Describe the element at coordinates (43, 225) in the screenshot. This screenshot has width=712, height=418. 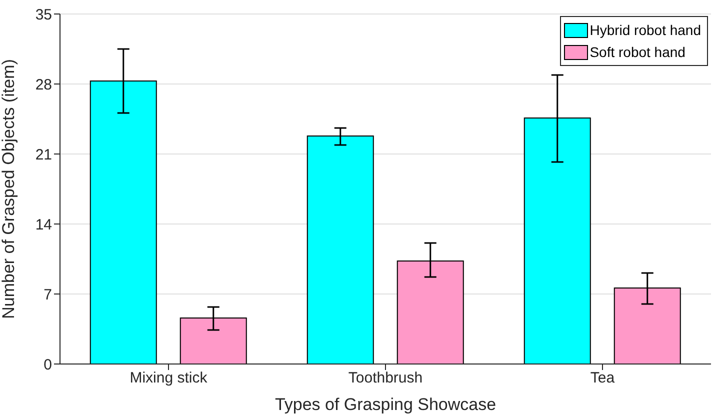
I see `y-tick-label: 14` at that location.